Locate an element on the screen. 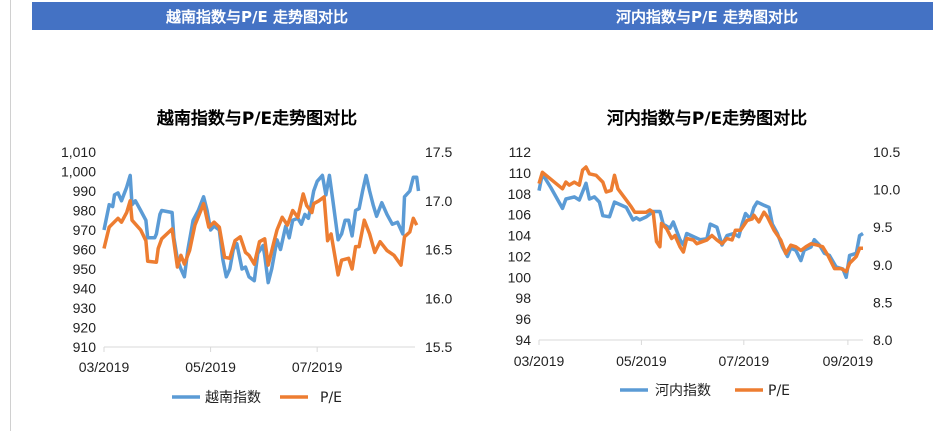 The image size is (950, 431). y-right-tick-label: 8.5 is located at coordinates (883, 302).